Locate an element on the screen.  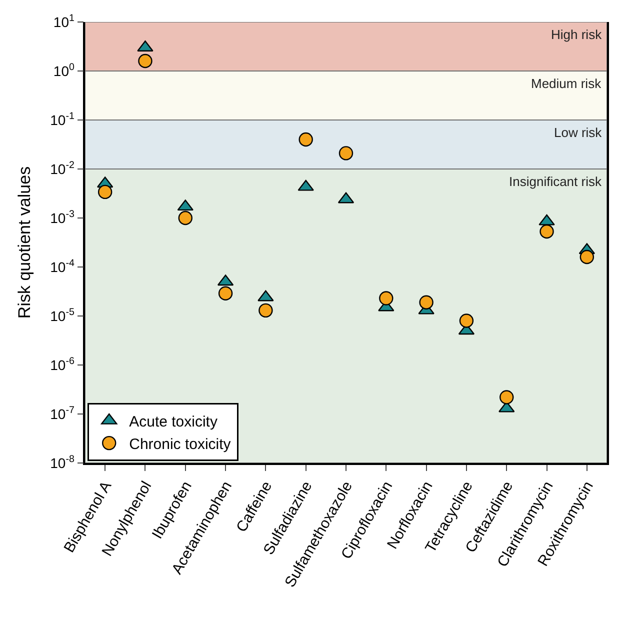
y-axis-title: Risk quotient values is located at coordinates (24, 242).